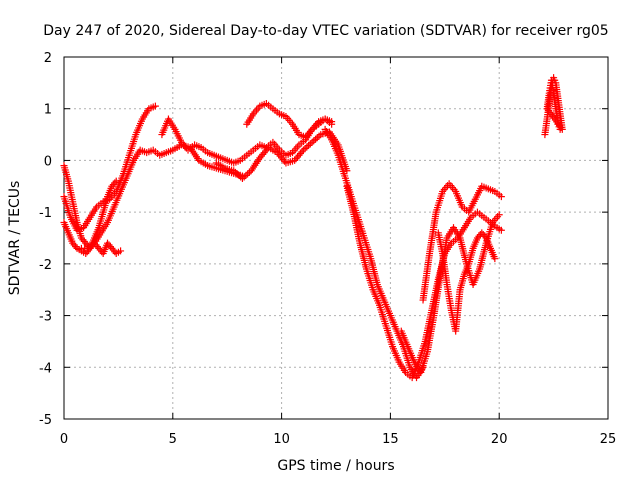  I want to click on y-axis-title: SDTVAR / TECUs, so click(15, 238).